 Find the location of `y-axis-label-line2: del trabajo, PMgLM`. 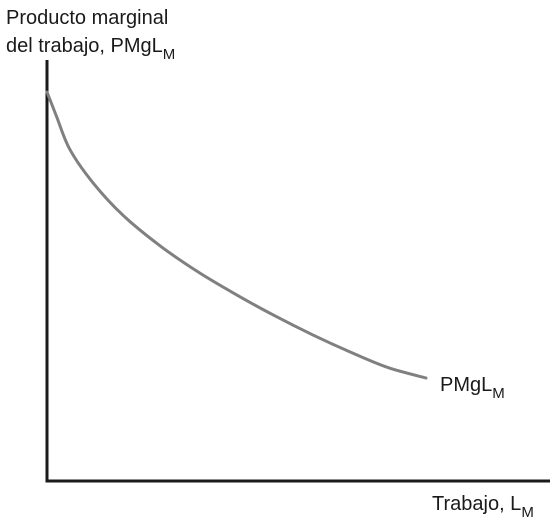

y-axis-label-line2: del trabajo, PMgLM is located at coordinates (90, 49).